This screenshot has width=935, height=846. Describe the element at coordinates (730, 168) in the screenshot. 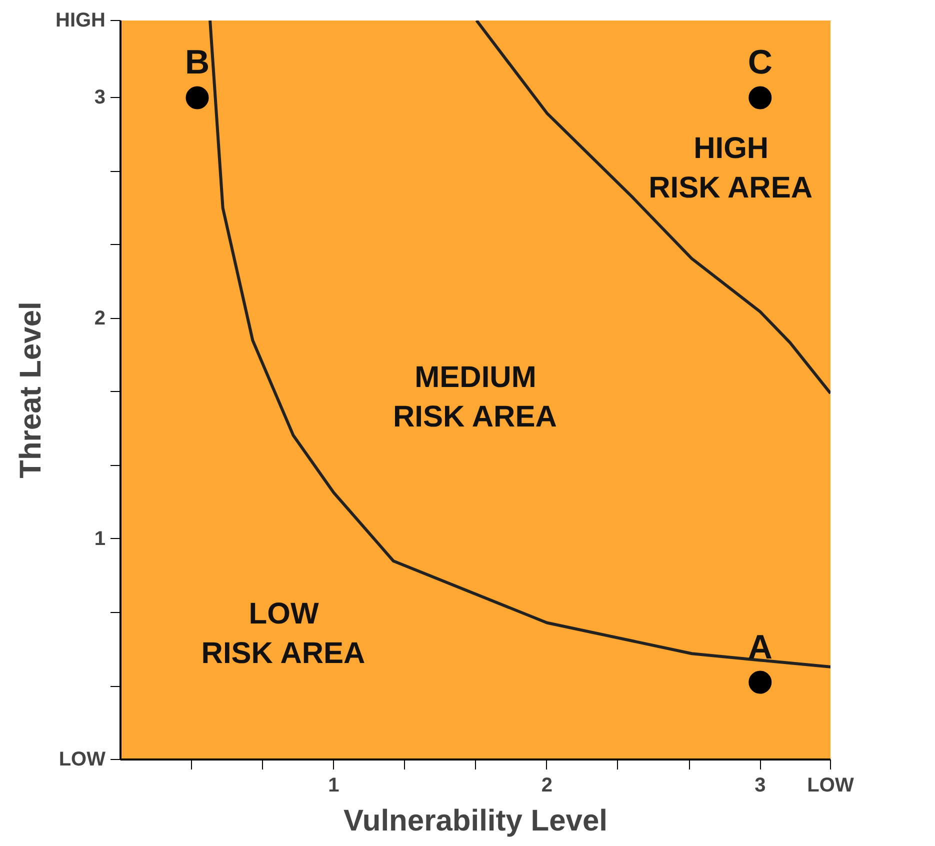

I see `annotation: HIGH RISK AREA` at that location.